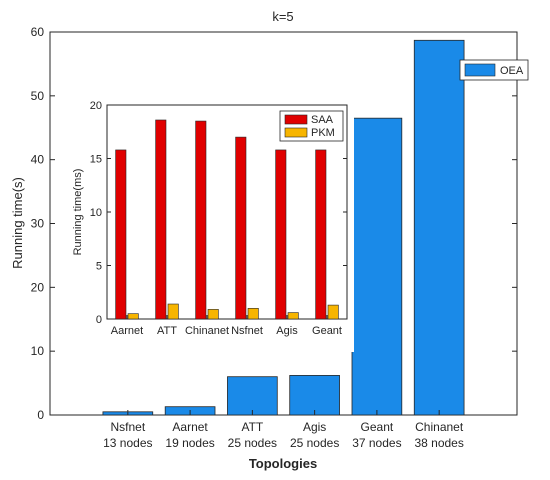 The image size is (550, 480). Describe the element at coordinates (287, 331) in the screenshot. I see `inset-x-tick-label: Agis` at that location.